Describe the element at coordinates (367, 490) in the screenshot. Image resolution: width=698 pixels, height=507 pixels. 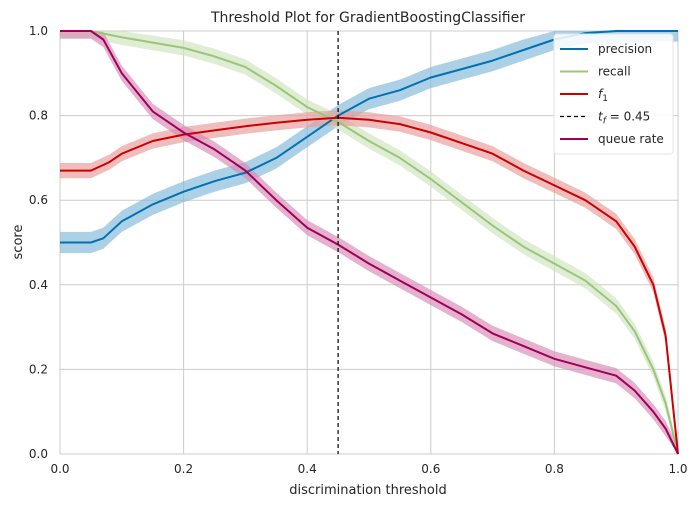
I see `x-axis-label: discrimination threshold` at that location.